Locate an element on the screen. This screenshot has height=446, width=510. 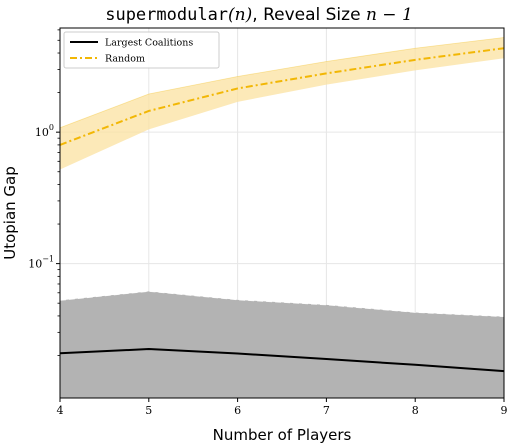
y-tick-label: 10⁰ is located at coordinates (44, 131).